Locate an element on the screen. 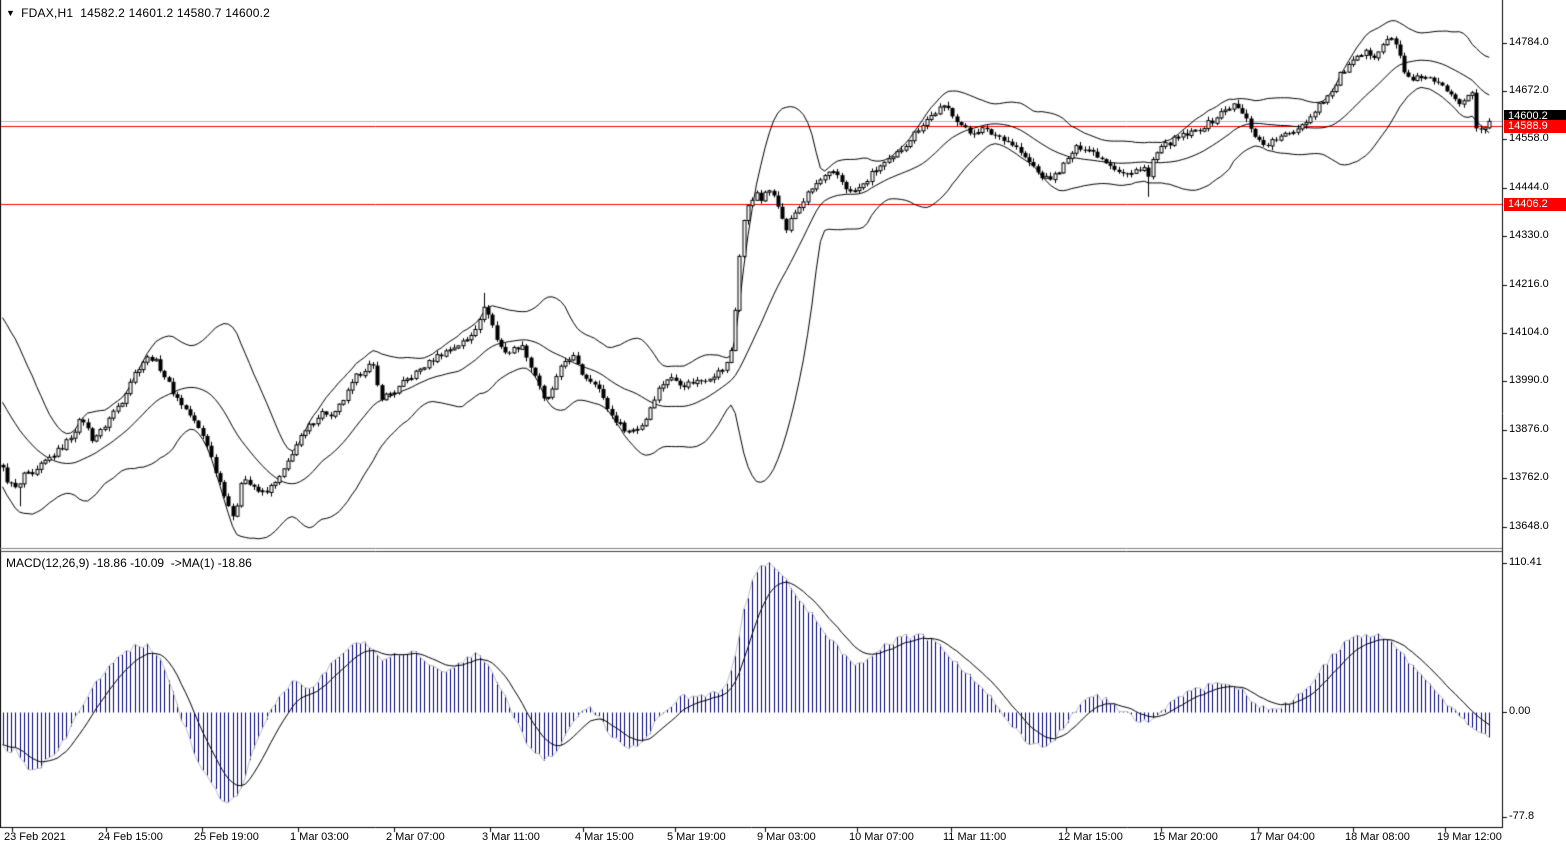 The height and width of the screenshot is (850, 1566). price-axis-label: 13876.0 is located at coordinates (1529, 428).